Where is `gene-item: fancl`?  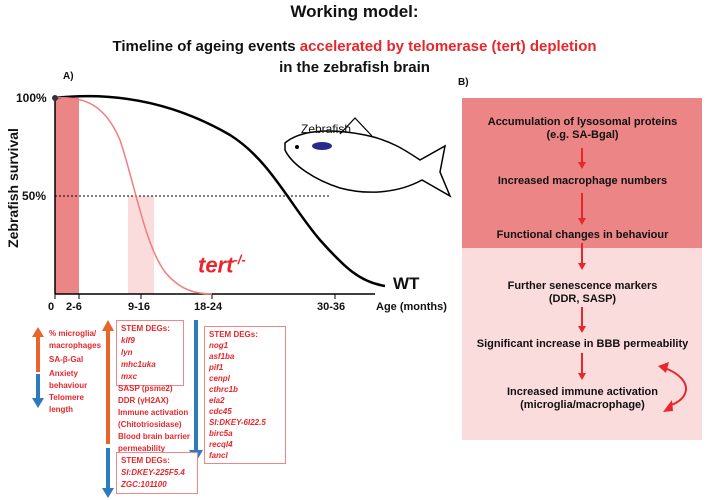 gene-item: fancl is located at coordinates (218, 455).